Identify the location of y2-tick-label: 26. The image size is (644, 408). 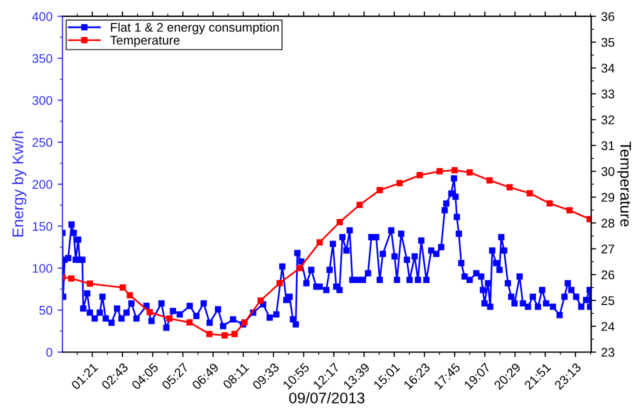
(608, 275).